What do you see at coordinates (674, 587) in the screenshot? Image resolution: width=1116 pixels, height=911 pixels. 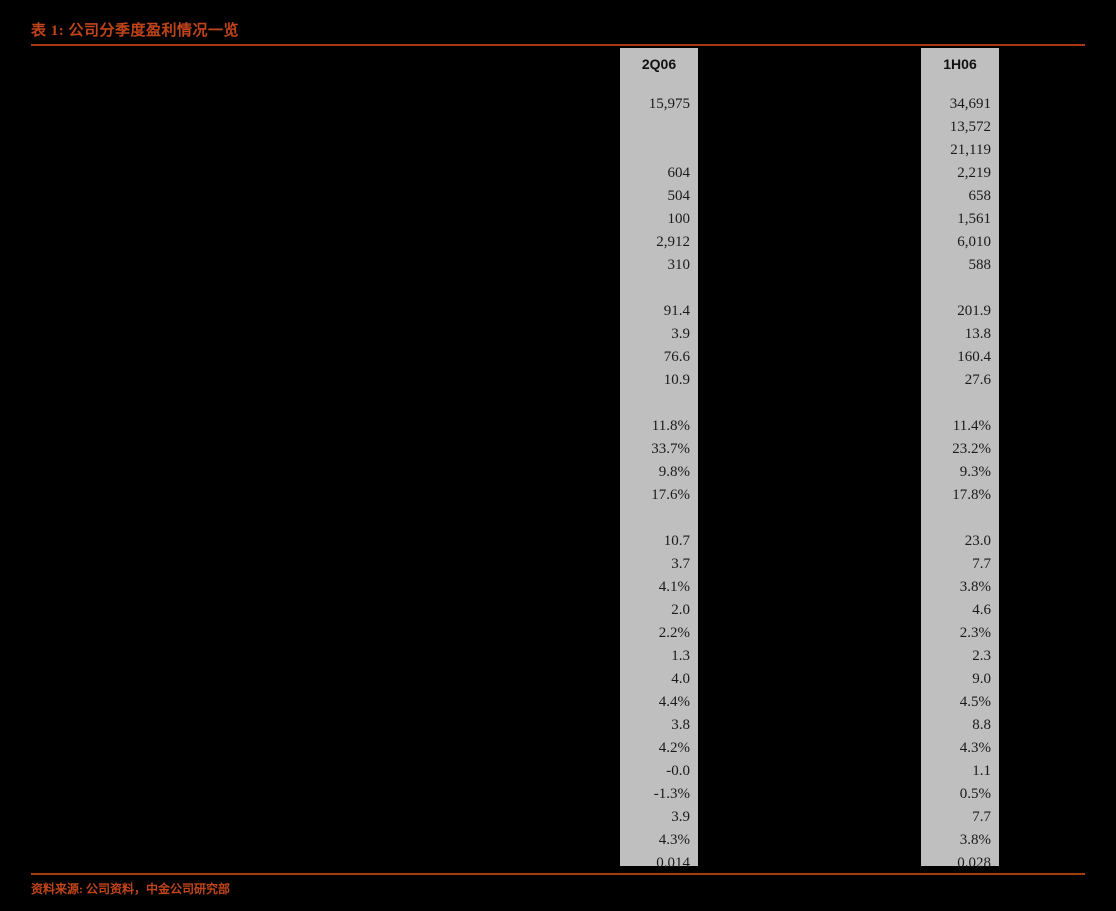 I see `table-cell: 4.1%` at bounding box center [674, 587].